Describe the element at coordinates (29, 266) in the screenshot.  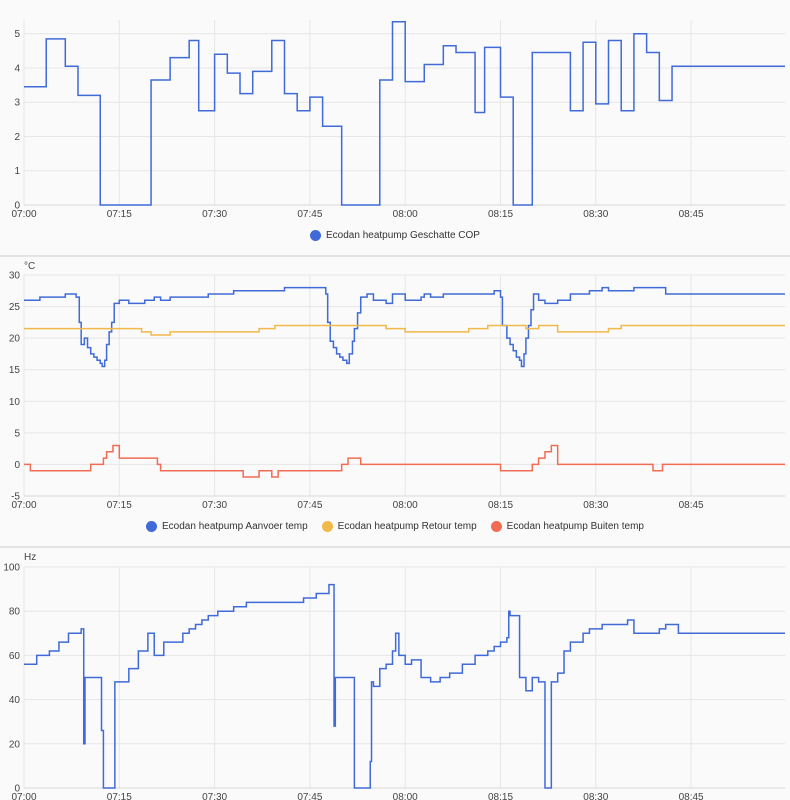
I see `unit-label: °C` at that location.